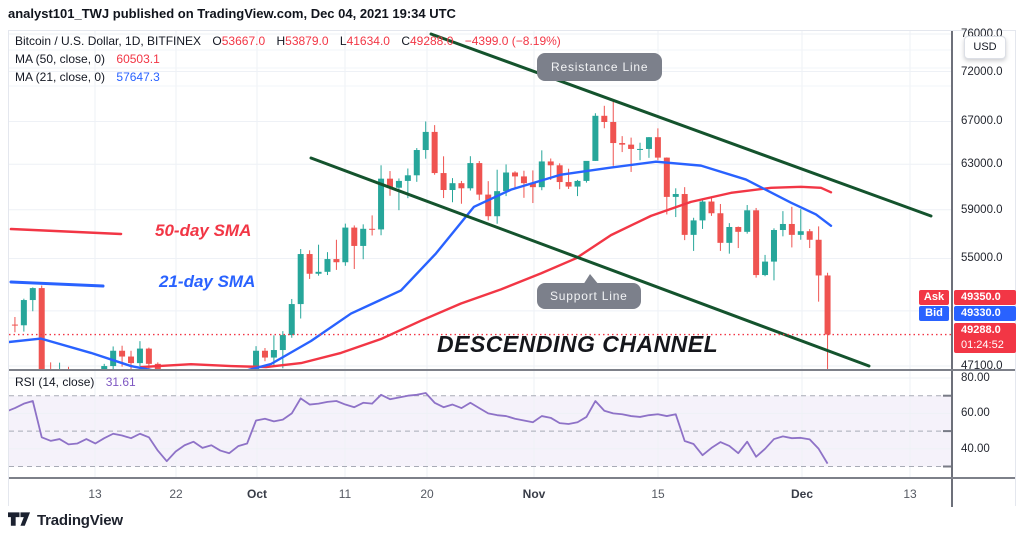 The width and height of the screenshot is (1024, 542). I want to click on close-value: 49288.0, so click(431, 41).